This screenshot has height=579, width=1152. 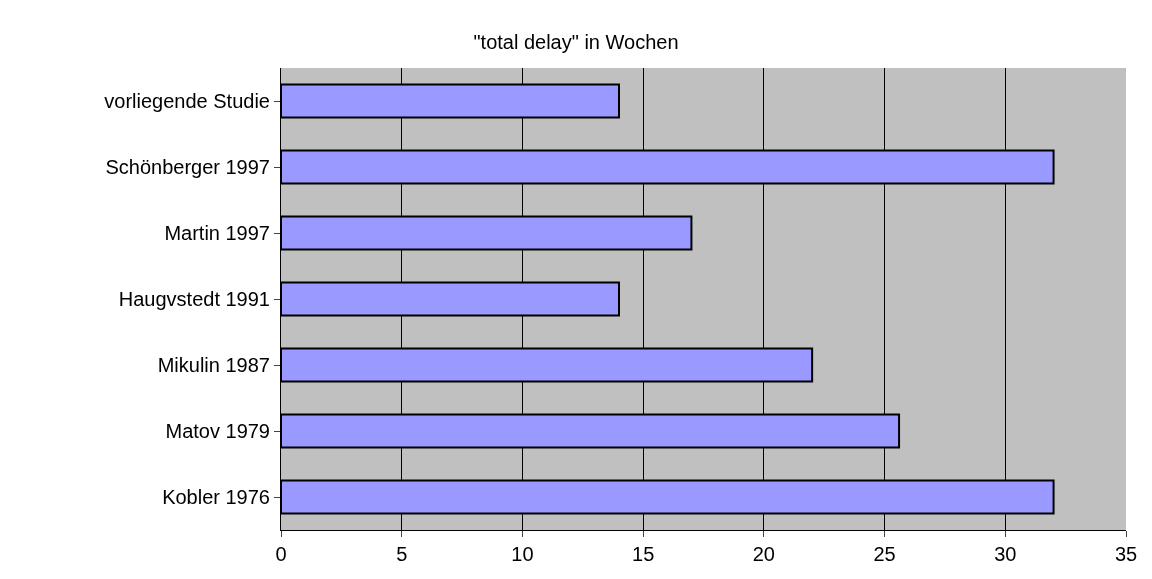 What do you see at coordinates (763, 554) in the screenshot?
I see `x-tick-label: 20` at bounding box center [763, 554].